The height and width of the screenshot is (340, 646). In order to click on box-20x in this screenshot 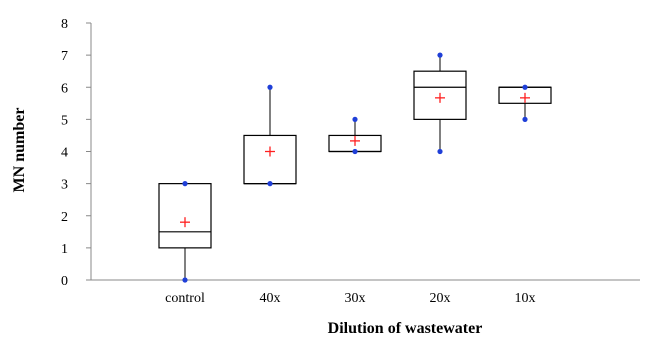, I will do `click(440, 103)`.